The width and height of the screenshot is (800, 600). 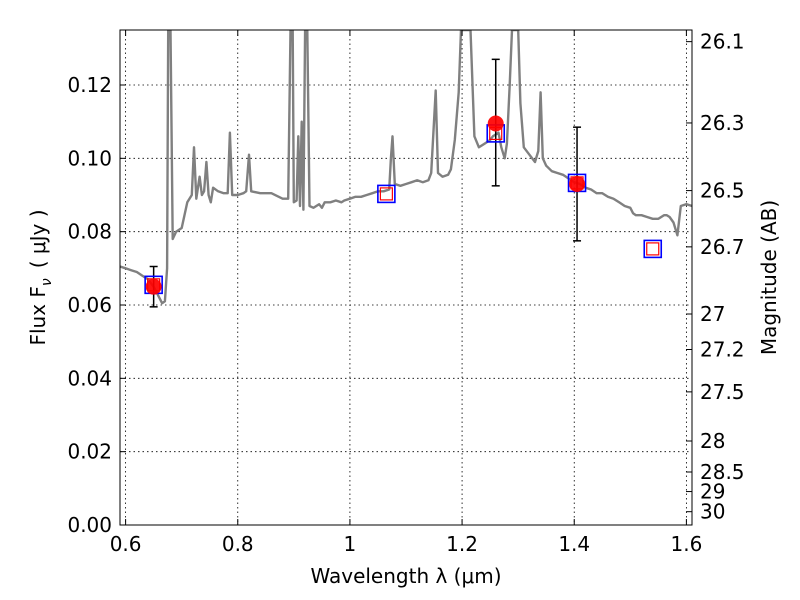 I want to click on y2-tick-label: 30, so click(x=712, y=512).